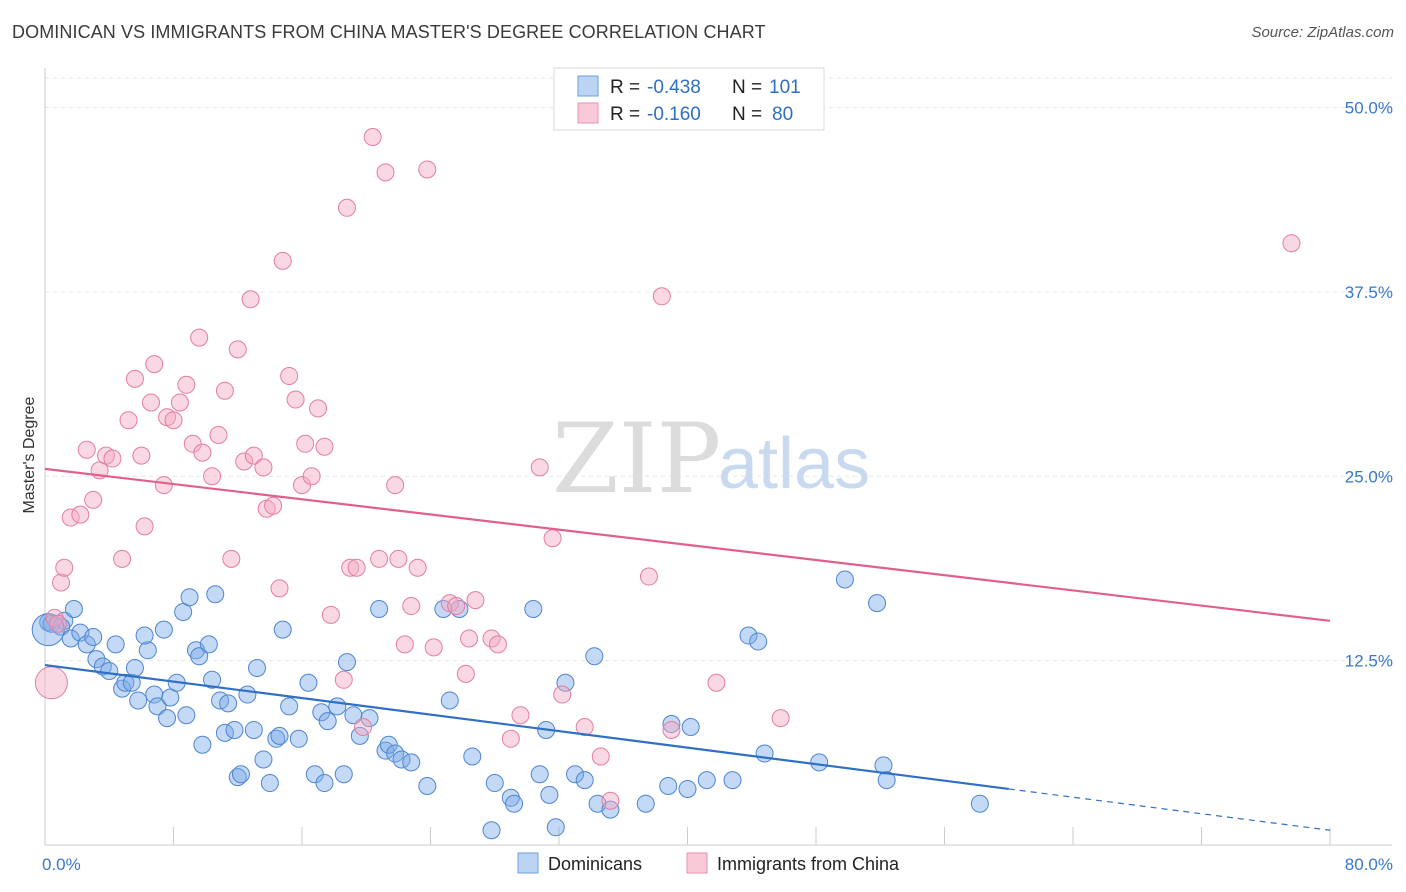 The width and height of the screenshot is (1406, 892). Describe the element at coordinates (785, 87) in the screenshot. I see `legend-n-value-0: 101` at that location.